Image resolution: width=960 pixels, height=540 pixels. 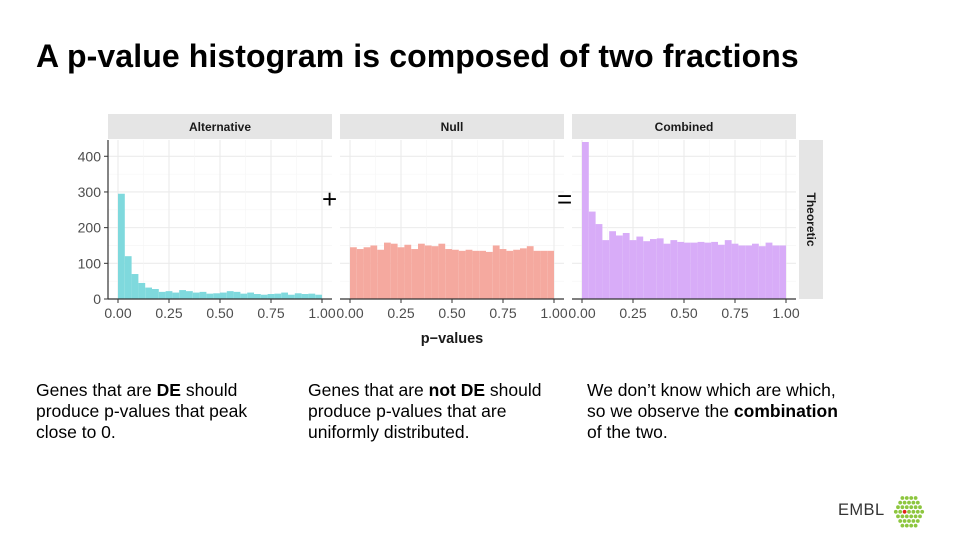 I want to click on hexagon-logo-icon, so click(x=909, y=512).